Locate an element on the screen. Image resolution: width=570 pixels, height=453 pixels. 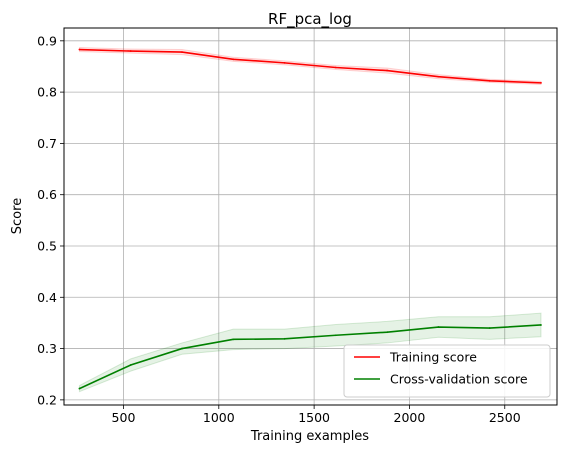
x-axis-label: Training examples is located at coordinates (309, 436).